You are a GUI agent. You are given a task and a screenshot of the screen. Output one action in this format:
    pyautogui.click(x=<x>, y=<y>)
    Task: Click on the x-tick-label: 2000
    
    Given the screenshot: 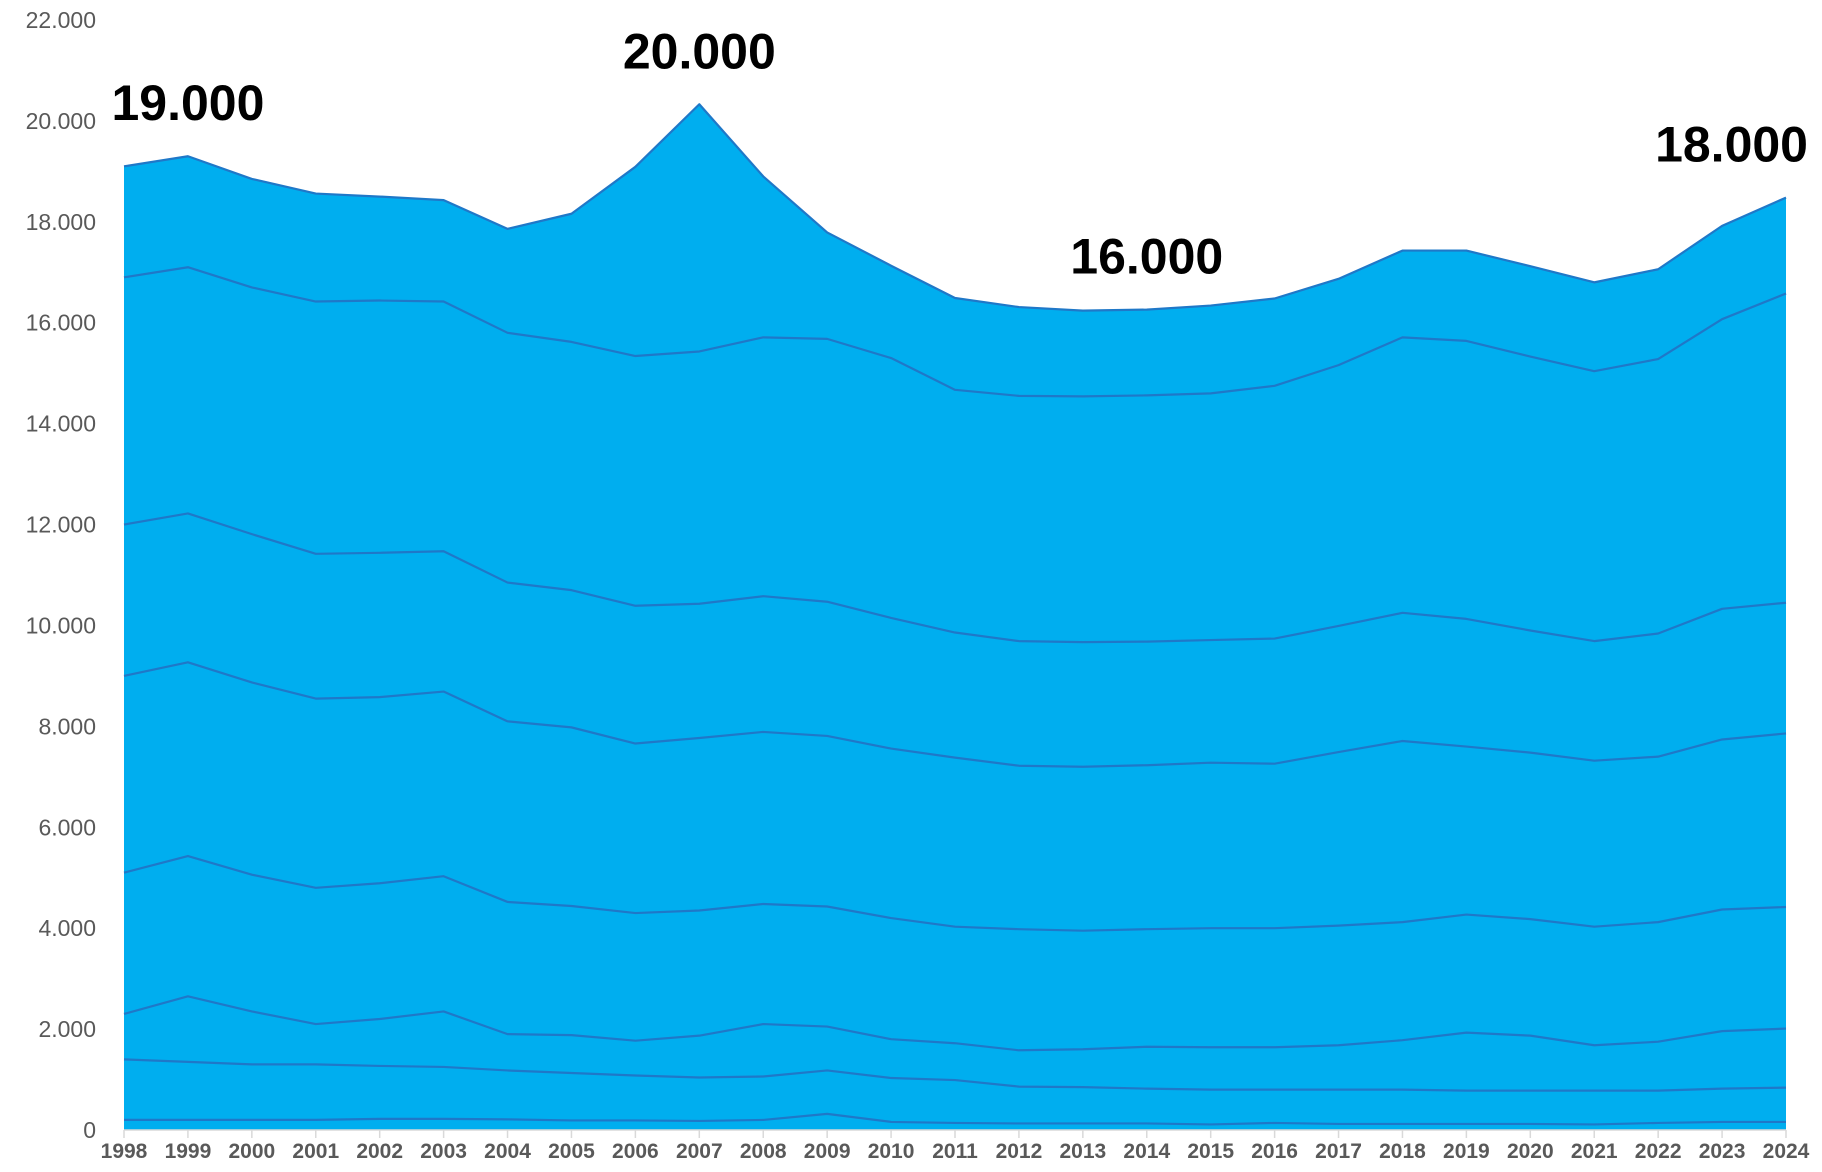 What is the action you would take?
    pyautogui.click(x=251, y=1151)
    